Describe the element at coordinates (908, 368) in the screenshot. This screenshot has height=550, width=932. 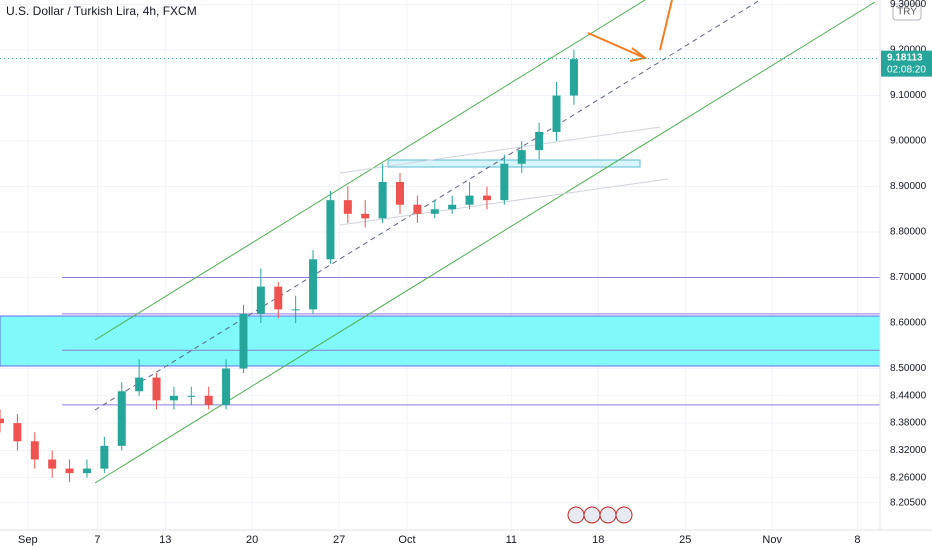
I see `y-tick-label: 8.50000` at that location.